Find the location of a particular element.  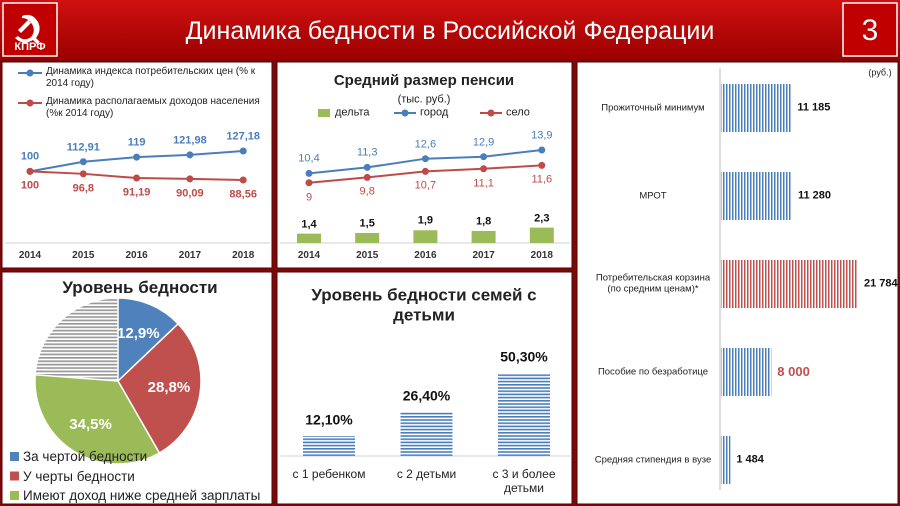

value-label: 28,8% is located at coordinates (169, 388).